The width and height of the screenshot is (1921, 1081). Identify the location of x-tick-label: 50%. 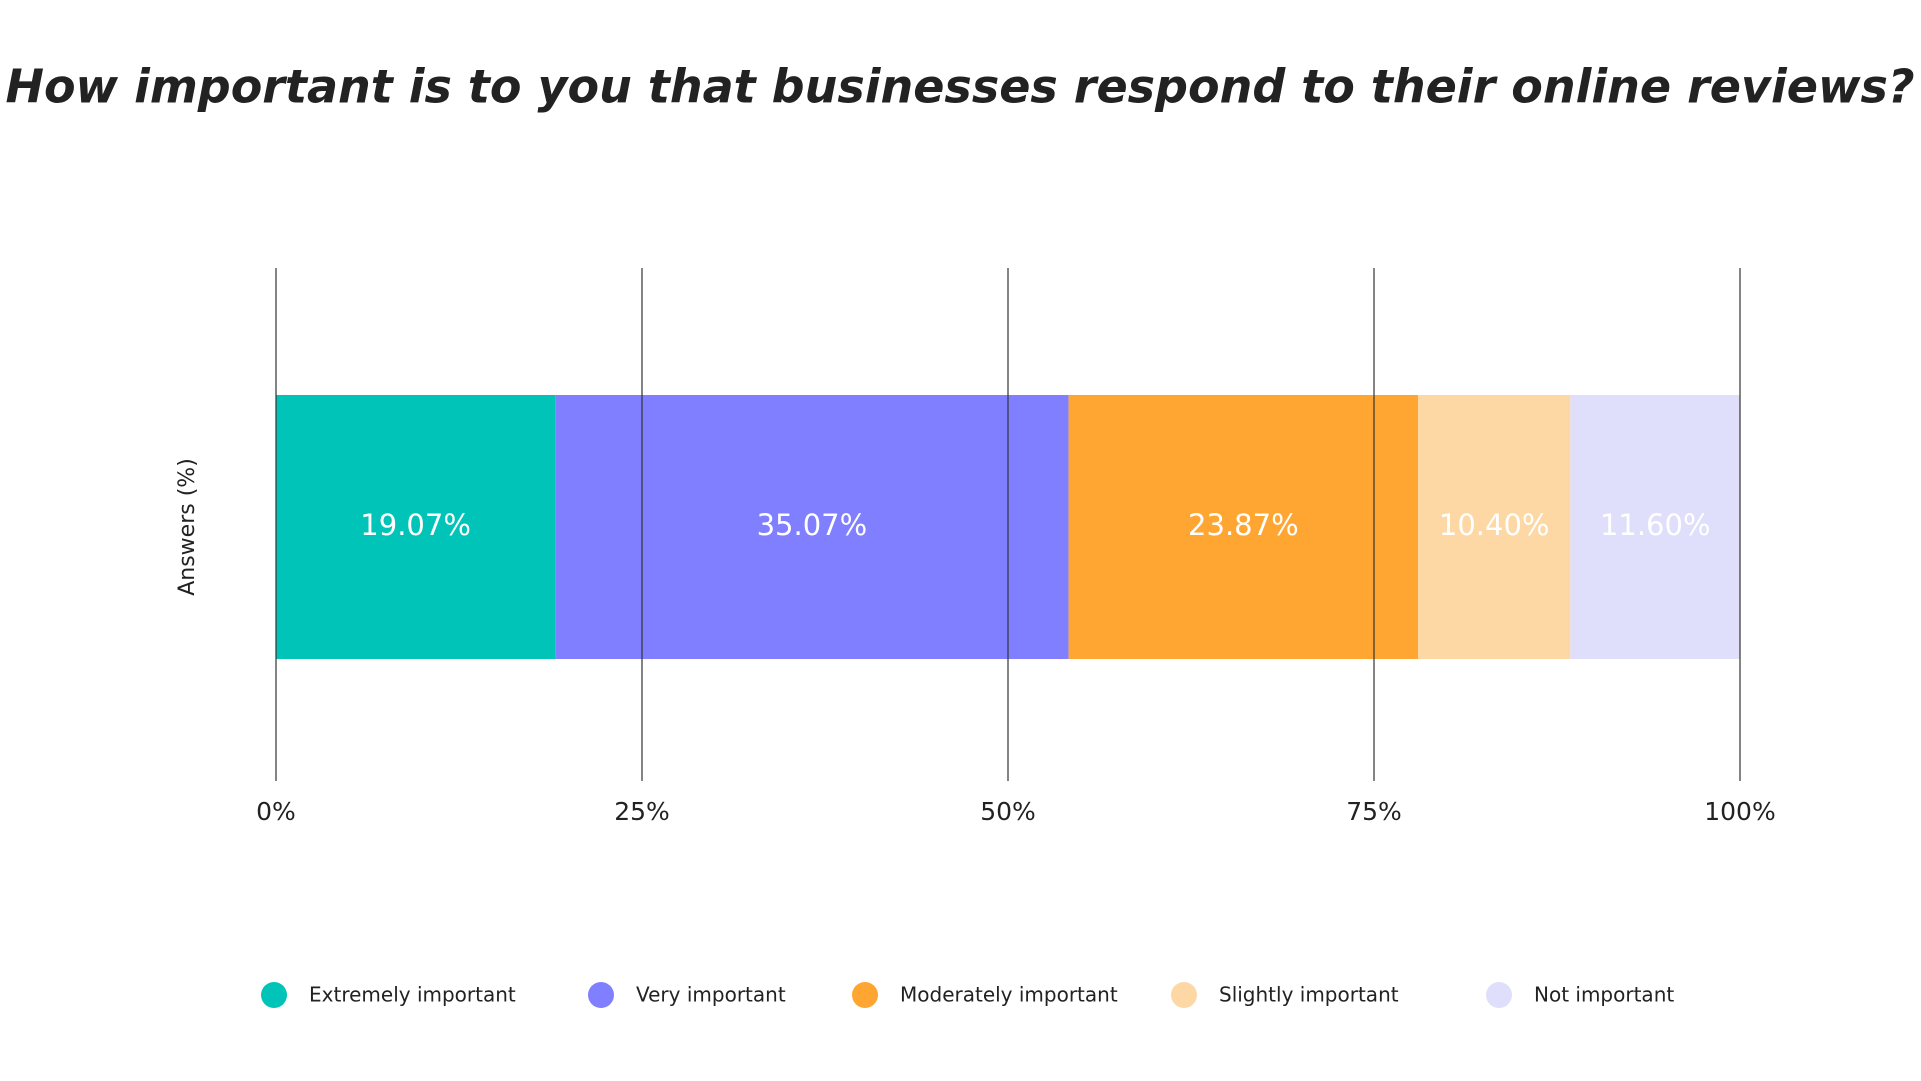
(1008, 811).